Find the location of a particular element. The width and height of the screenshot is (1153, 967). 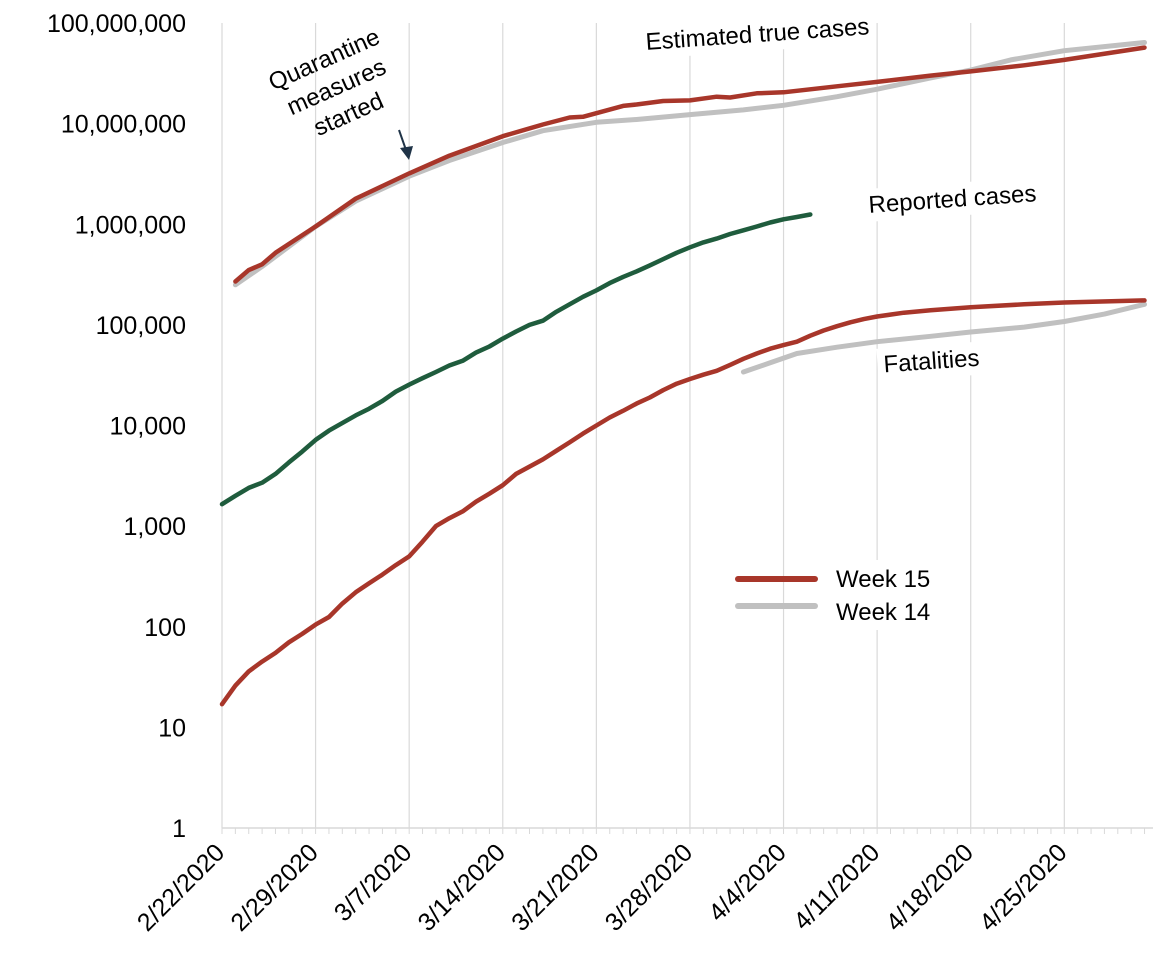

legend-label-week14: Week 14 is located at coordinates (883, 612).